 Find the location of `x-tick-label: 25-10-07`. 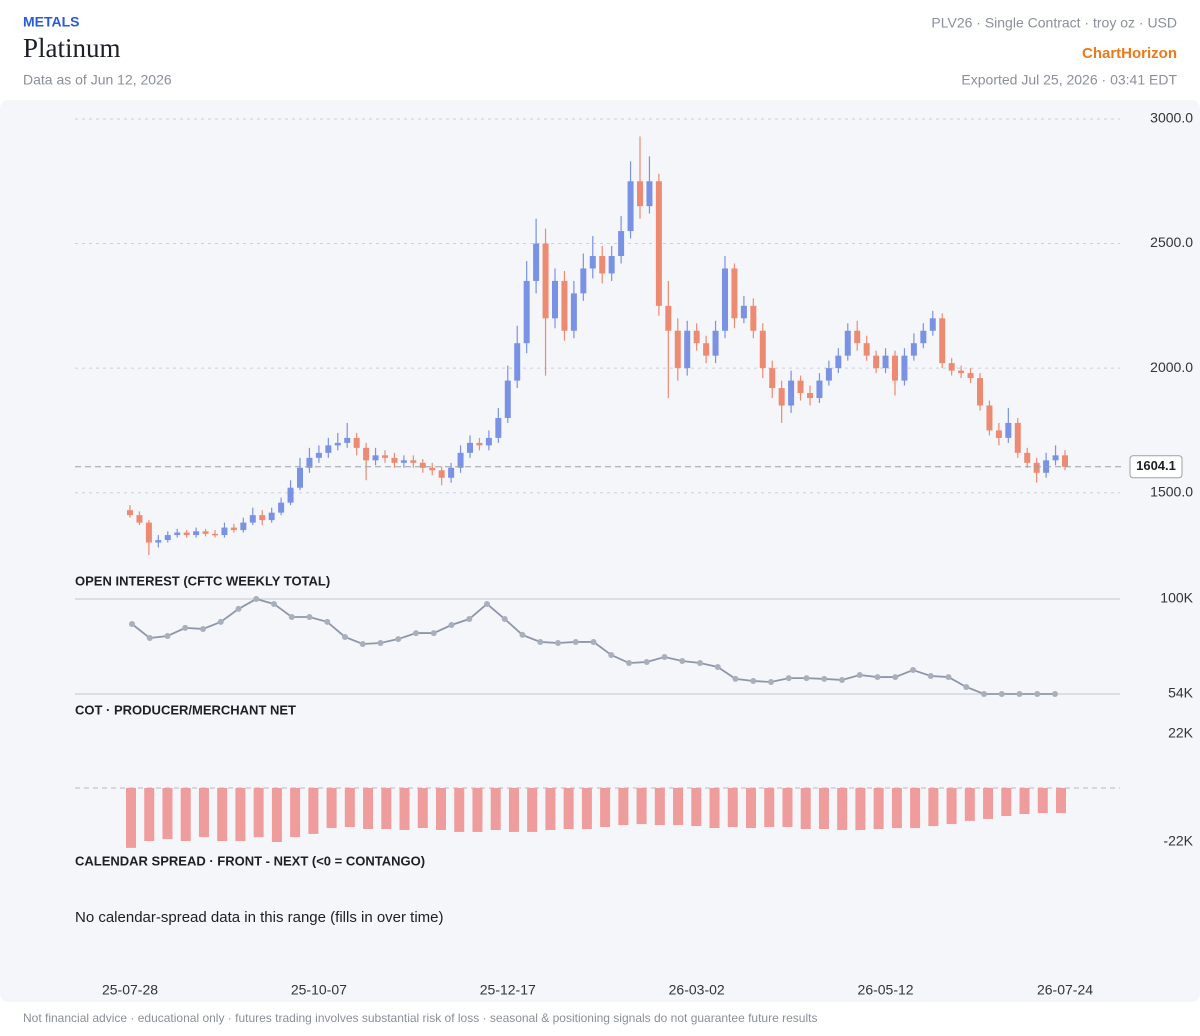

x-tick-label: 25-10-07 is located at coordinates (319, 990).